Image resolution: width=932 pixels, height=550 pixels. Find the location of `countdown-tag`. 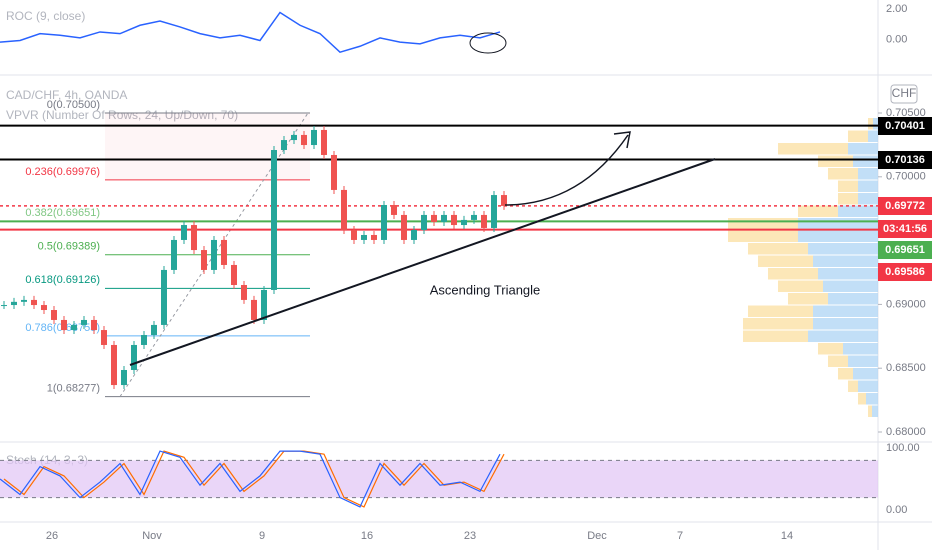

countdown-tag is located at coordinates (905, 229).